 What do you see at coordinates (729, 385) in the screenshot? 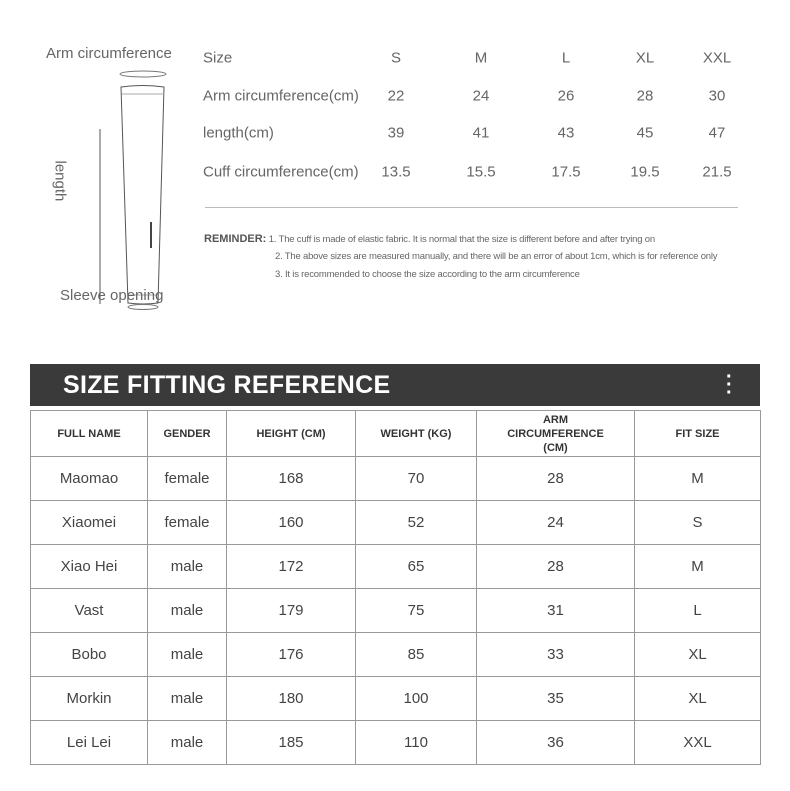
I see `more-vertical-icon: · · ·` at bounding box center [729, 385].